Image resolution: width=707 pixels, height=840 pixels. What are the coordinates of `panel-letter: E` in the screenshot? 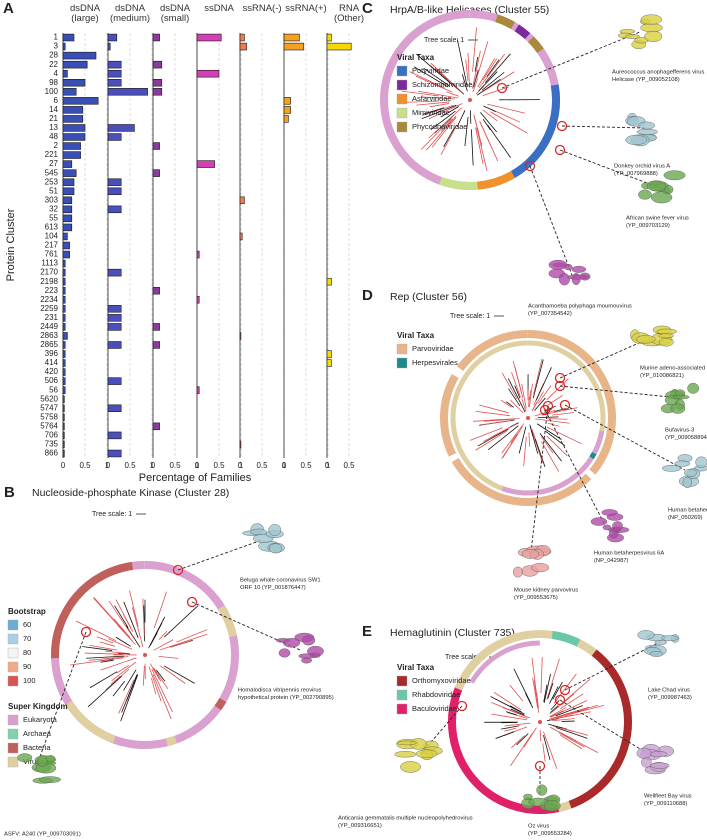 It's located at (367, 631).